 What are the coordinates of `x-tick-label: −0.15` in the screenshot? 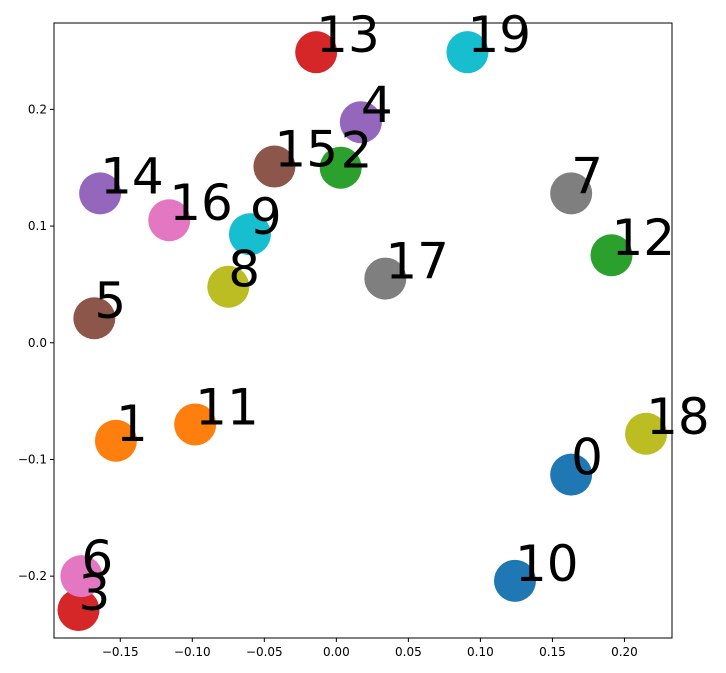 It's located at (120, 652).